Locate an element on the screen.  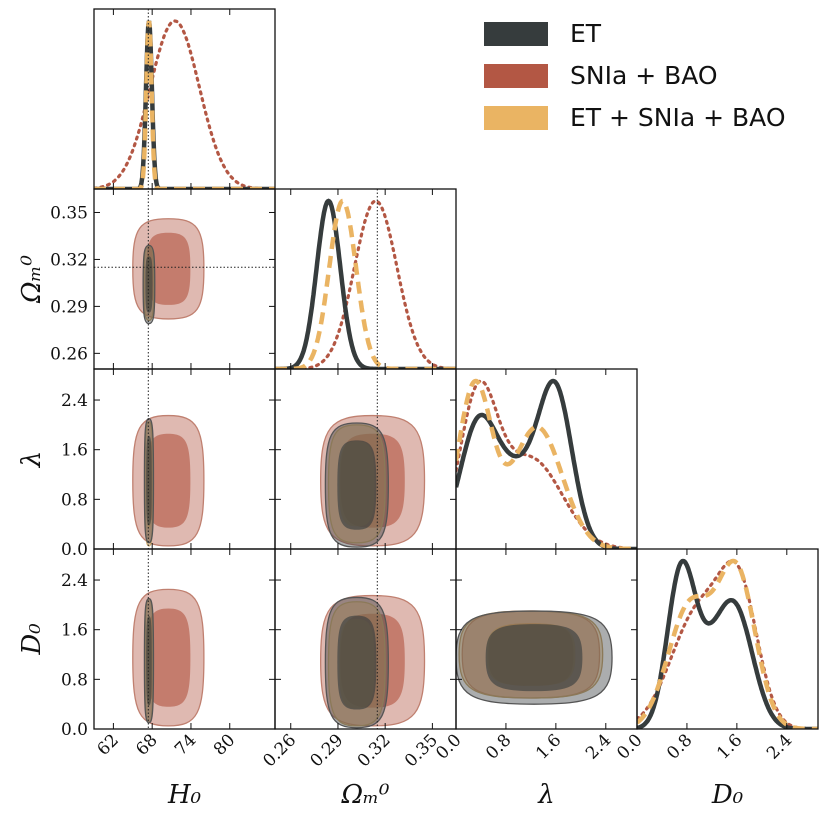
x-tick-label-H0: 74 is located at coordinates (185, 744).